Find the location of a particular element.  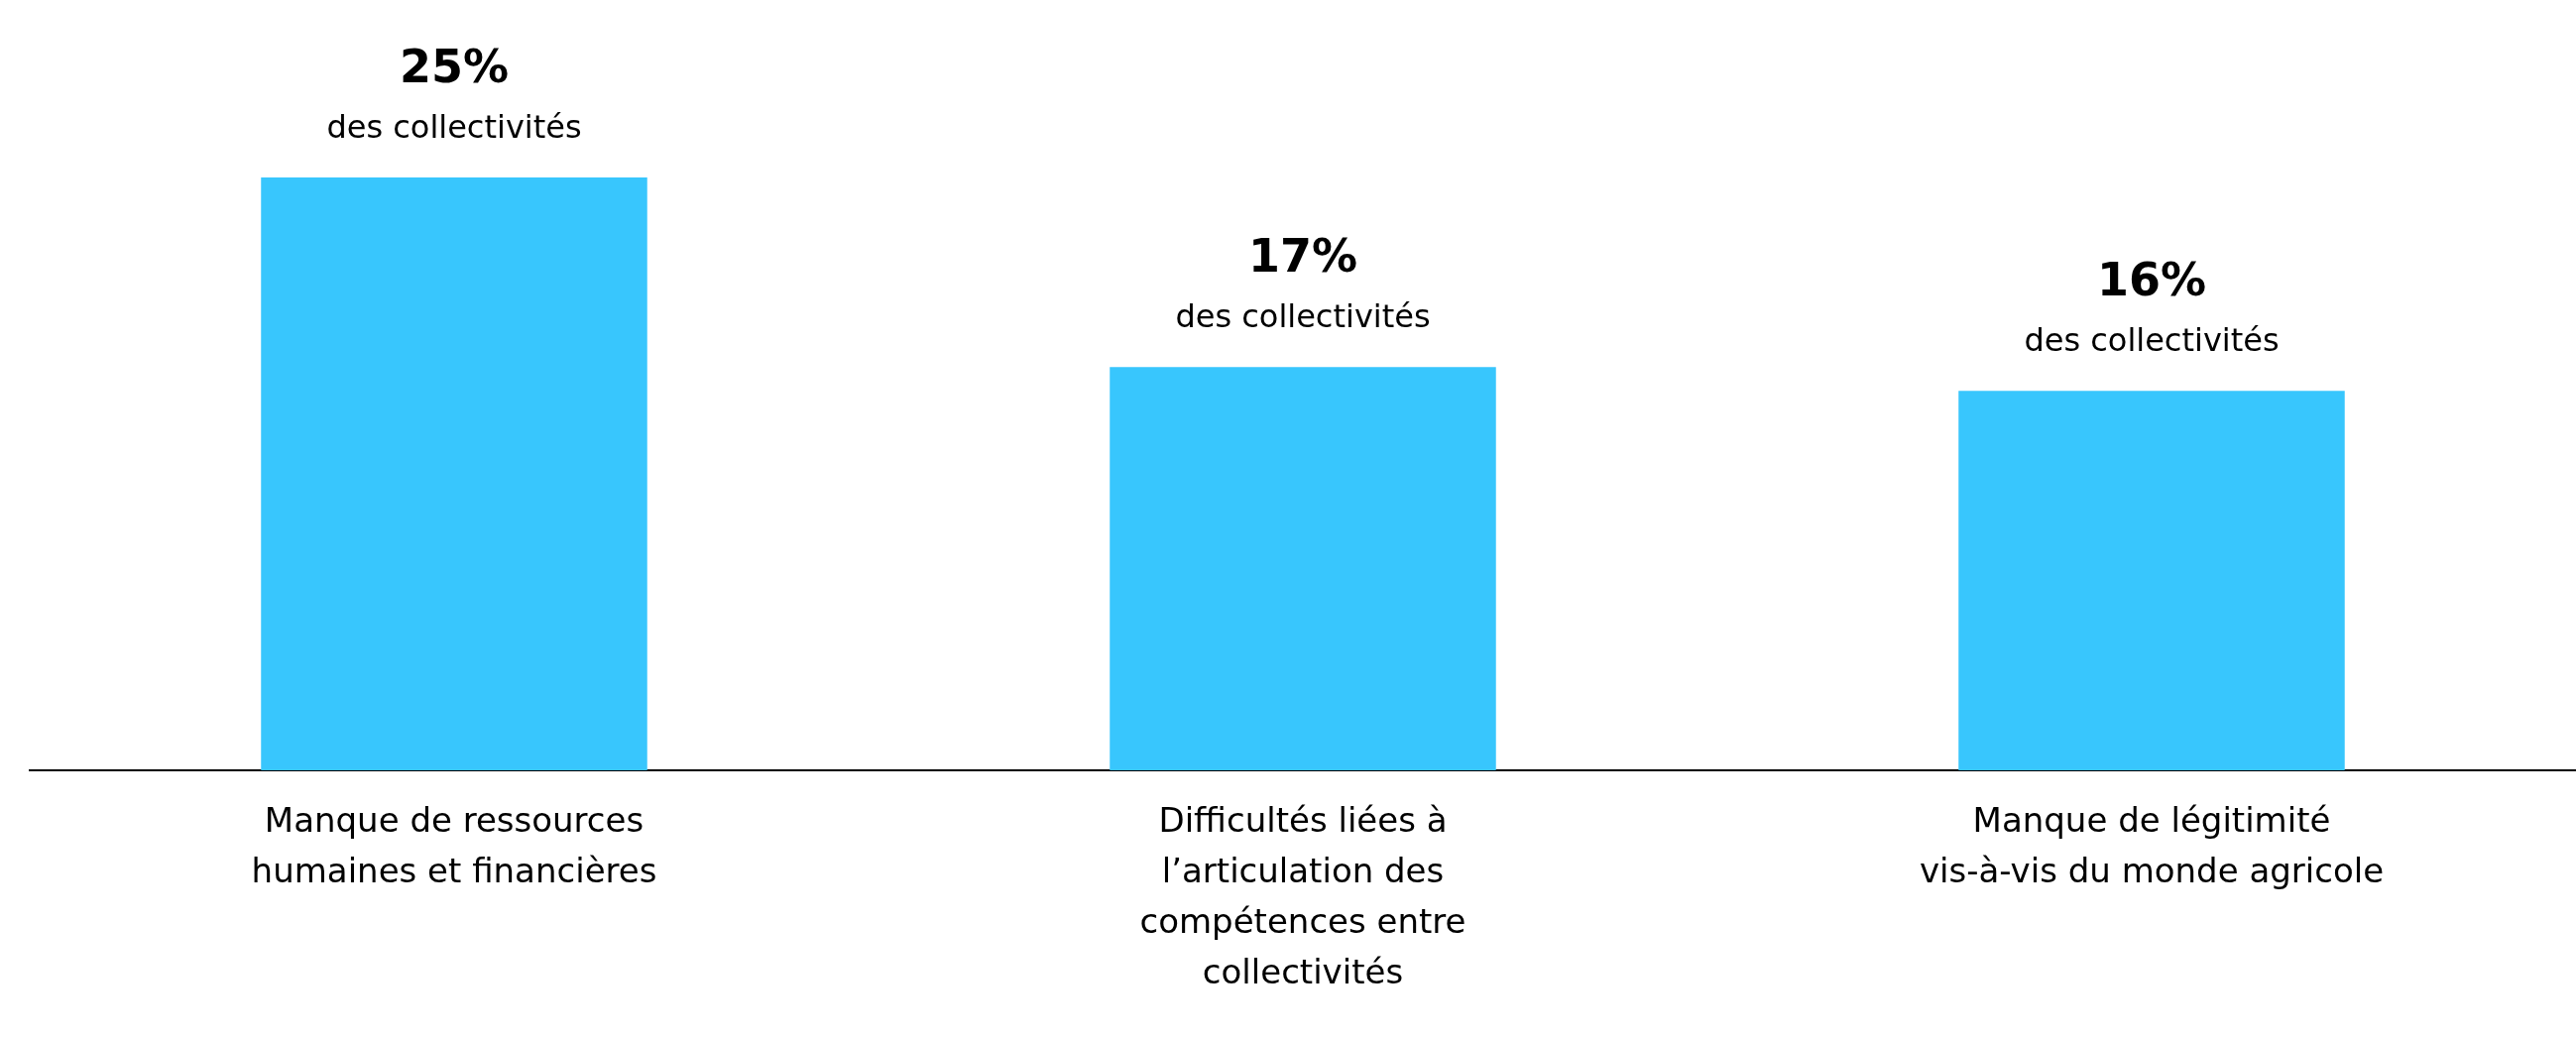

x-tick-label: Difficultés liées à l’articulation des compétences entre collectivités is located at coordinates (1302, 896).